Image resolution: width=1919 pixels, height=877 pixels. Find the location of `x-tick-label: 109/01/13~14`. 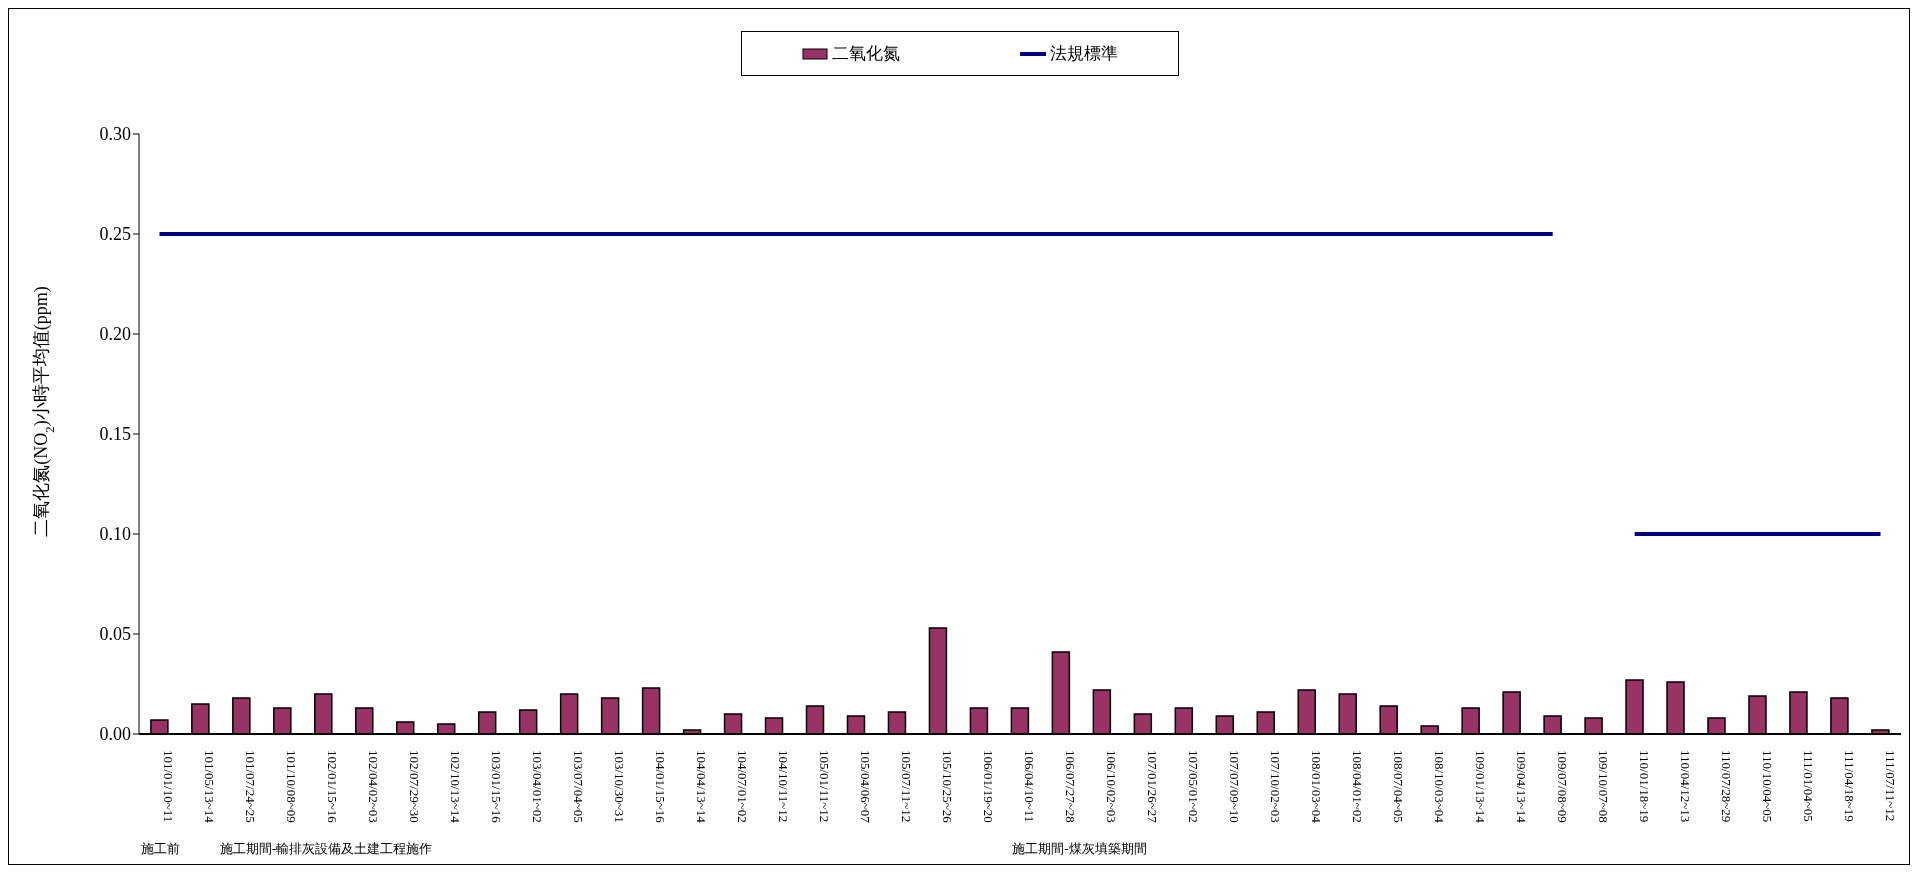

x-tick-label: 109/01/13~14 is located at coordinates (1480, 787).